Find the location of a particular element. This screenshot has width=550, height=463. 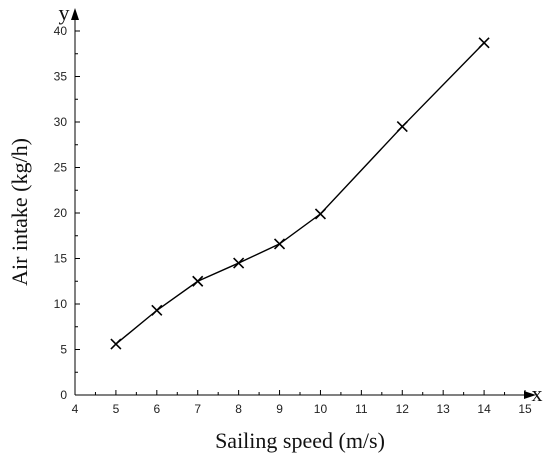

y-tick-label: 40 is located at coordinates (61, 31).